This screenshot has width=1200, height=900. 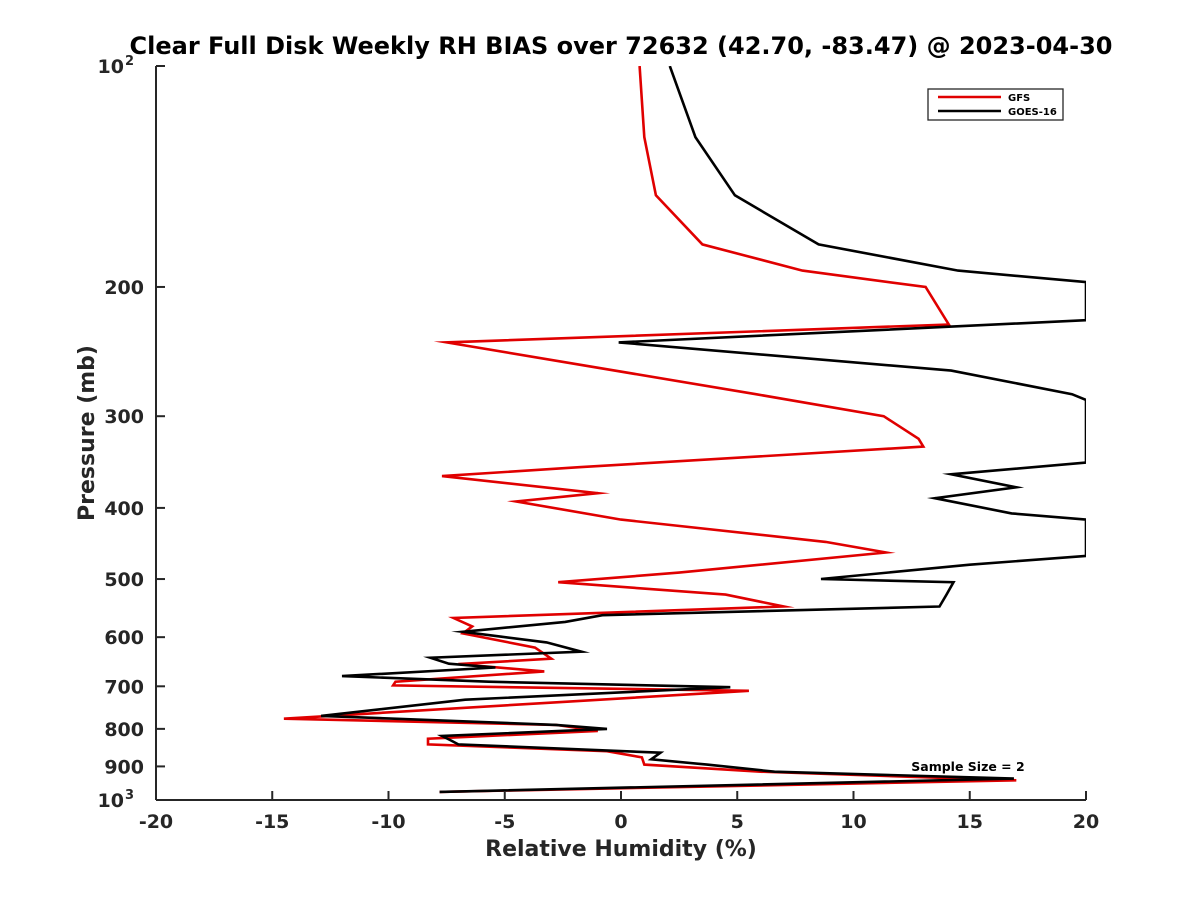 What do you see at coordinates (124, 687) in the screenshot?
I see `y-tick-label: 700` at bounding box center [124, 687].